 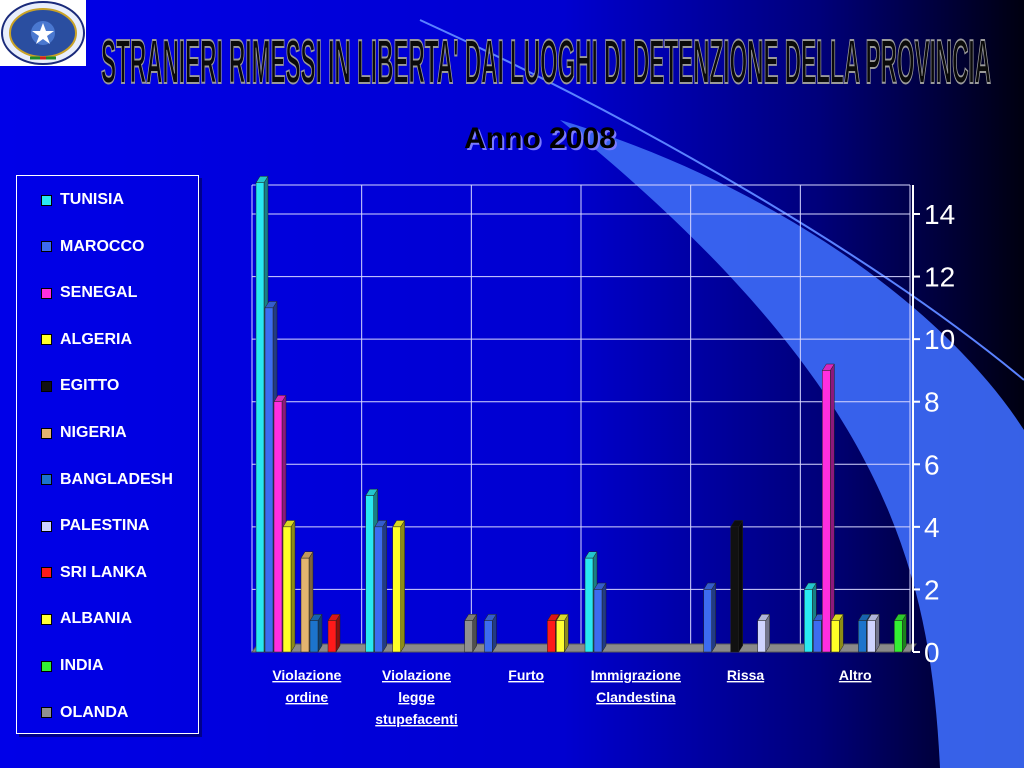 I want to click on legend-label: MAROCCO, so click(x=102, y=246).